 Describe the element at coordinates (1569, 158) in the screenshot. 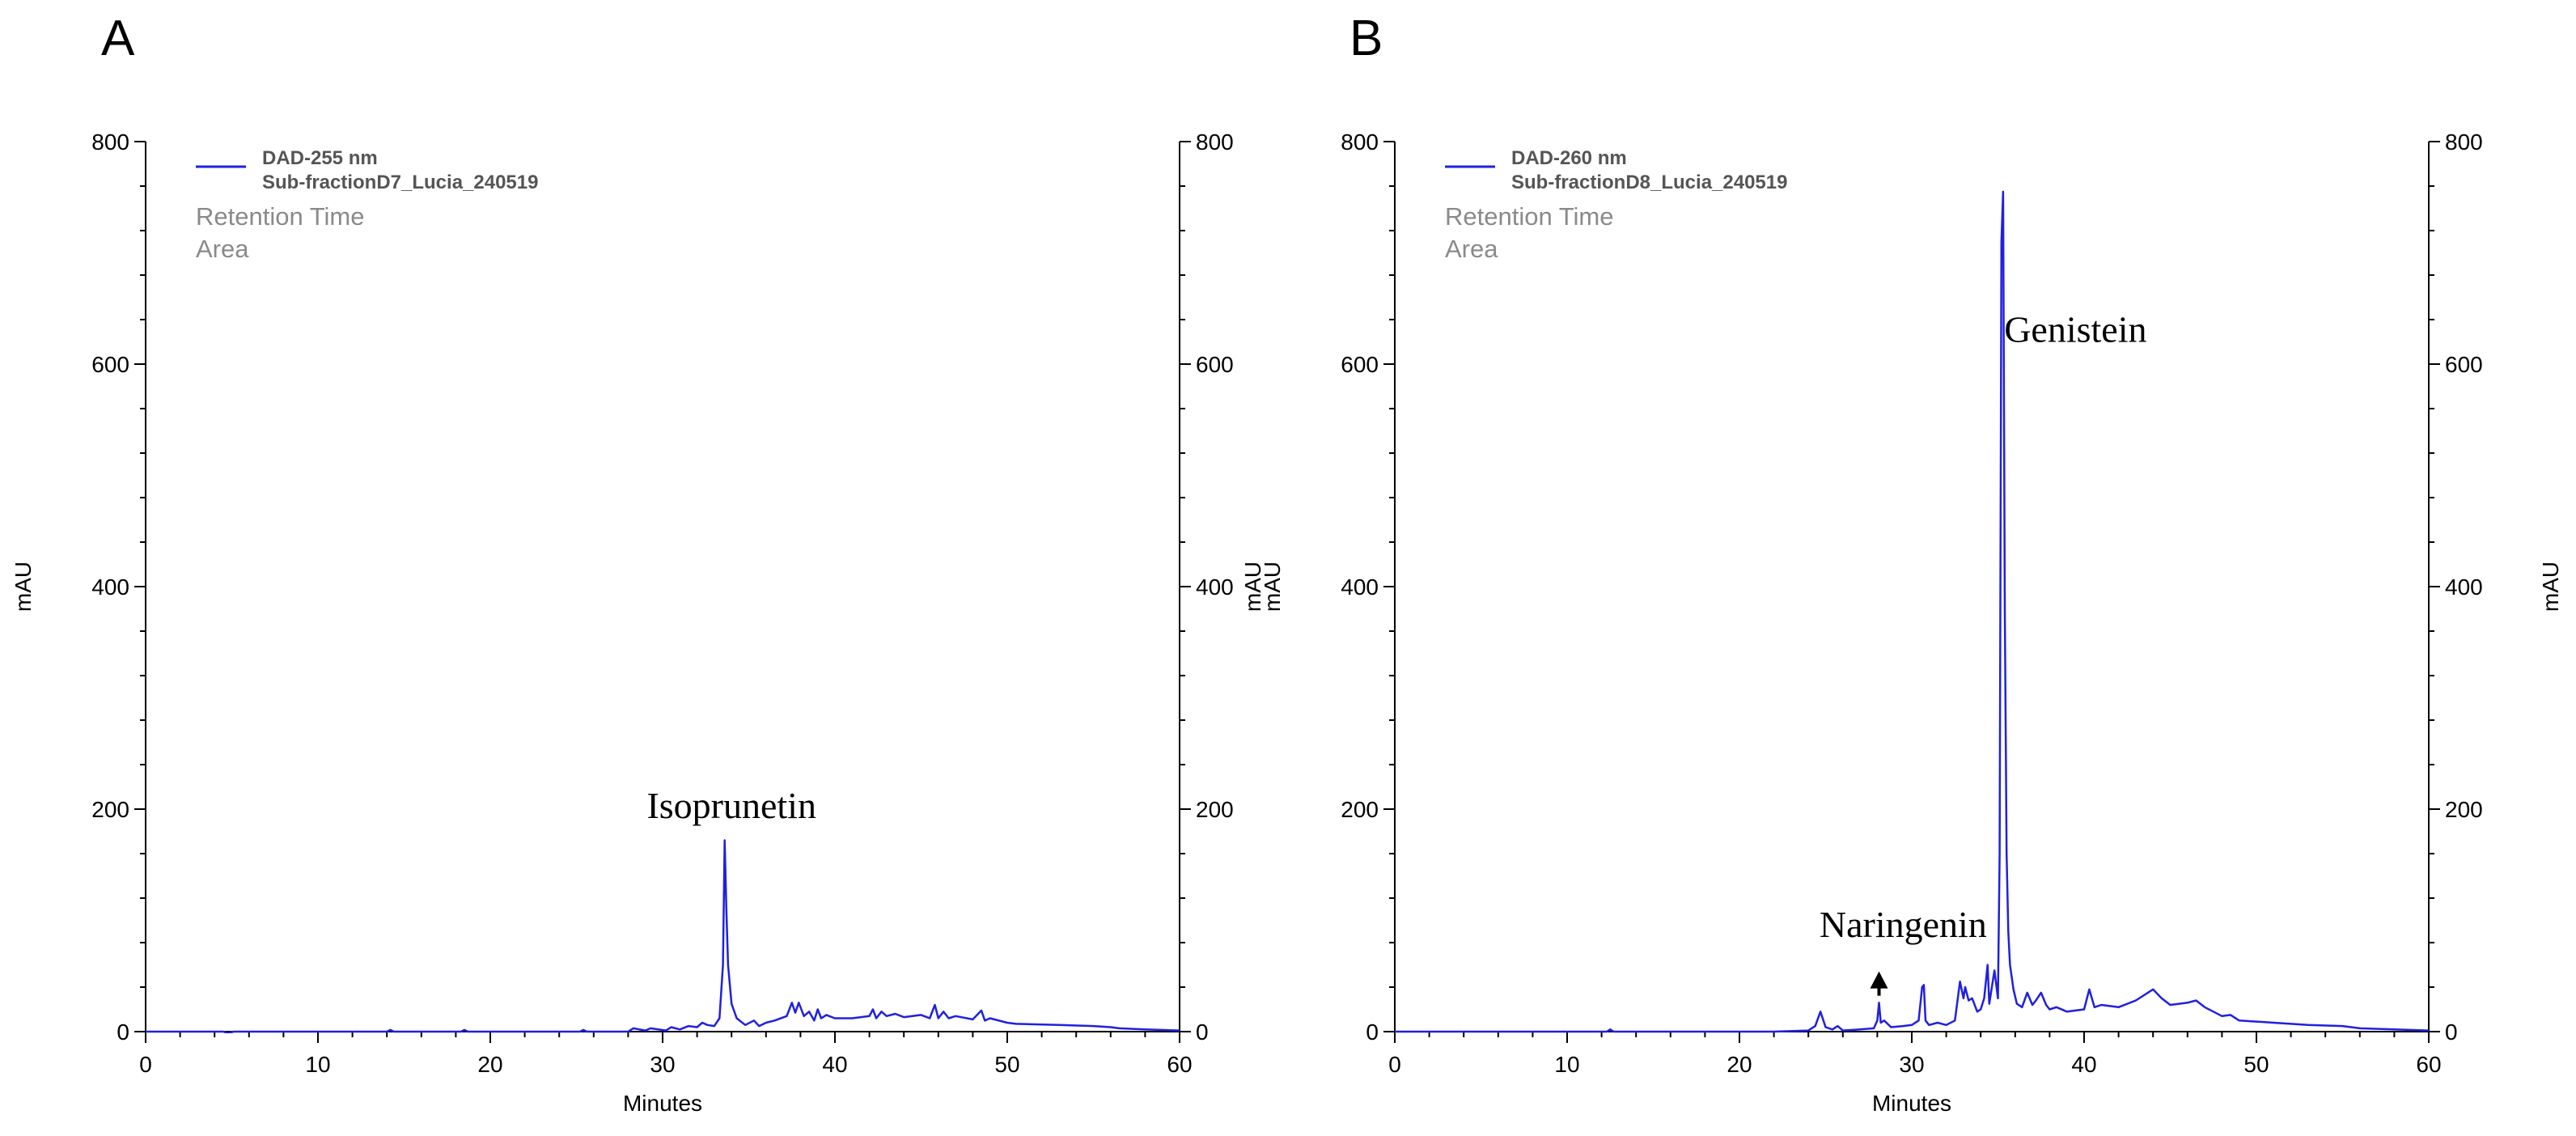

I see `legend-series-name: DAD-260 nm` at that location.